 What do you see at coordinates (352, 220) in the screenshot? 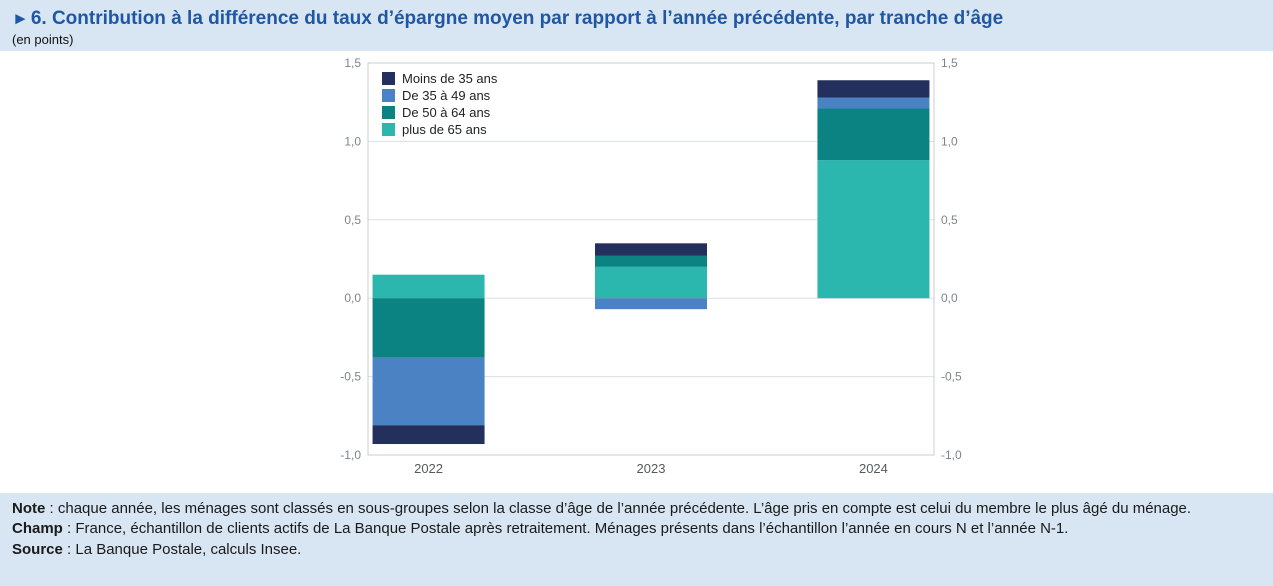
I see `y-tick-label-left: 0,5` at bounding box center [352, 220].